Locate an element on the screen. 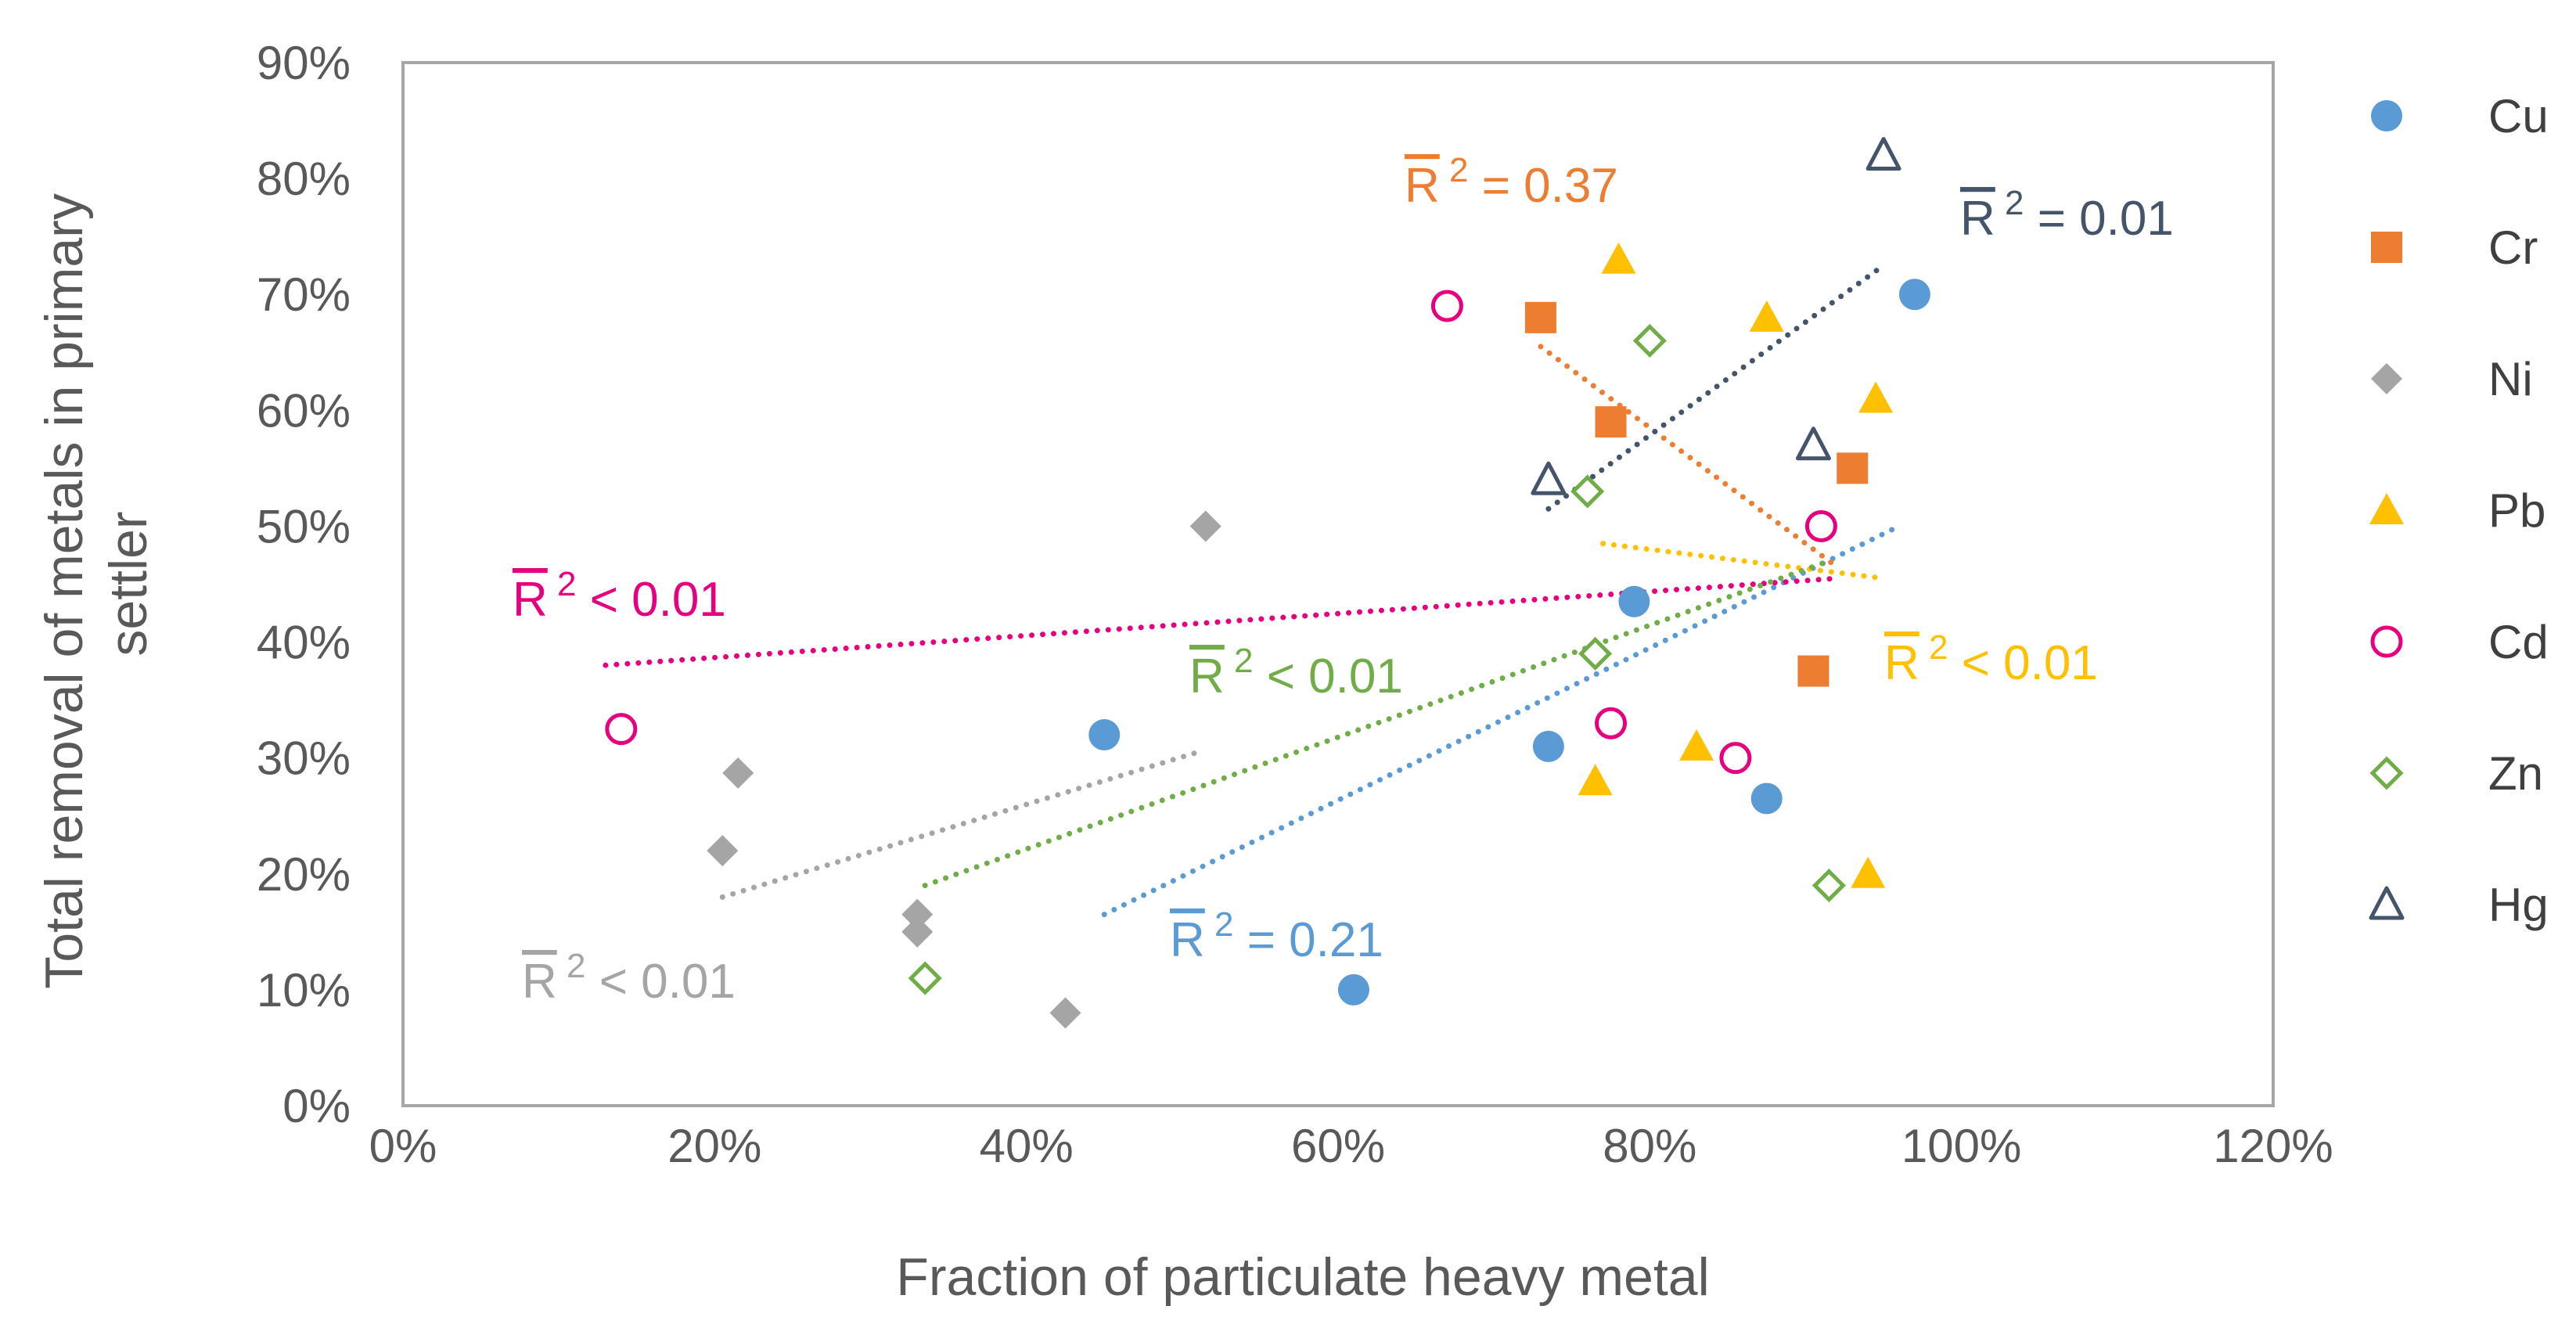 This screenshot has height=1324, width=2576. x-tick-label: 20% is located at coordinates (714, 1146).